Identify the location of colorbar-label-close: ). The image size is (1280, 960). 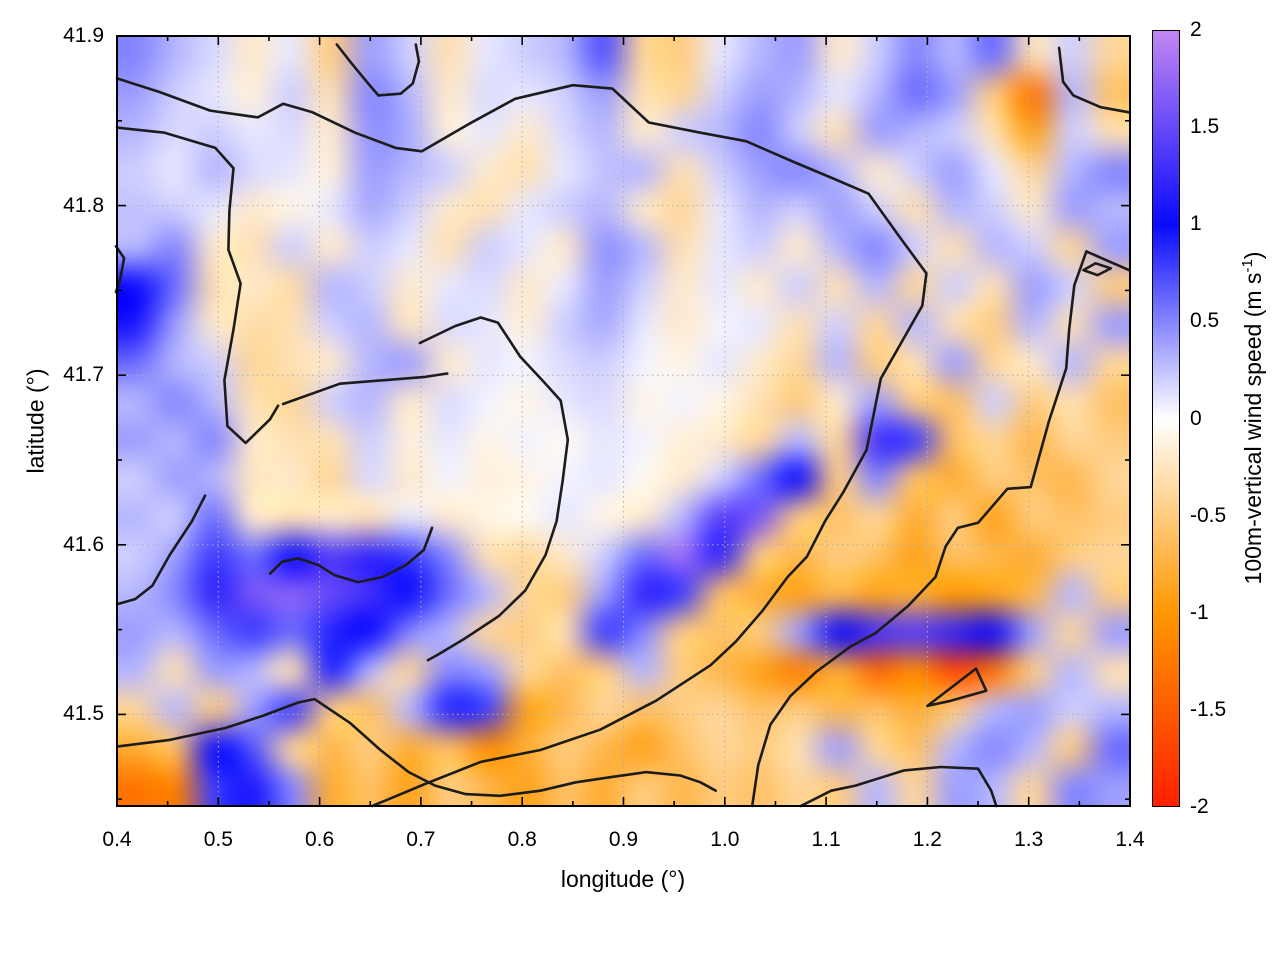
(1252, 255).